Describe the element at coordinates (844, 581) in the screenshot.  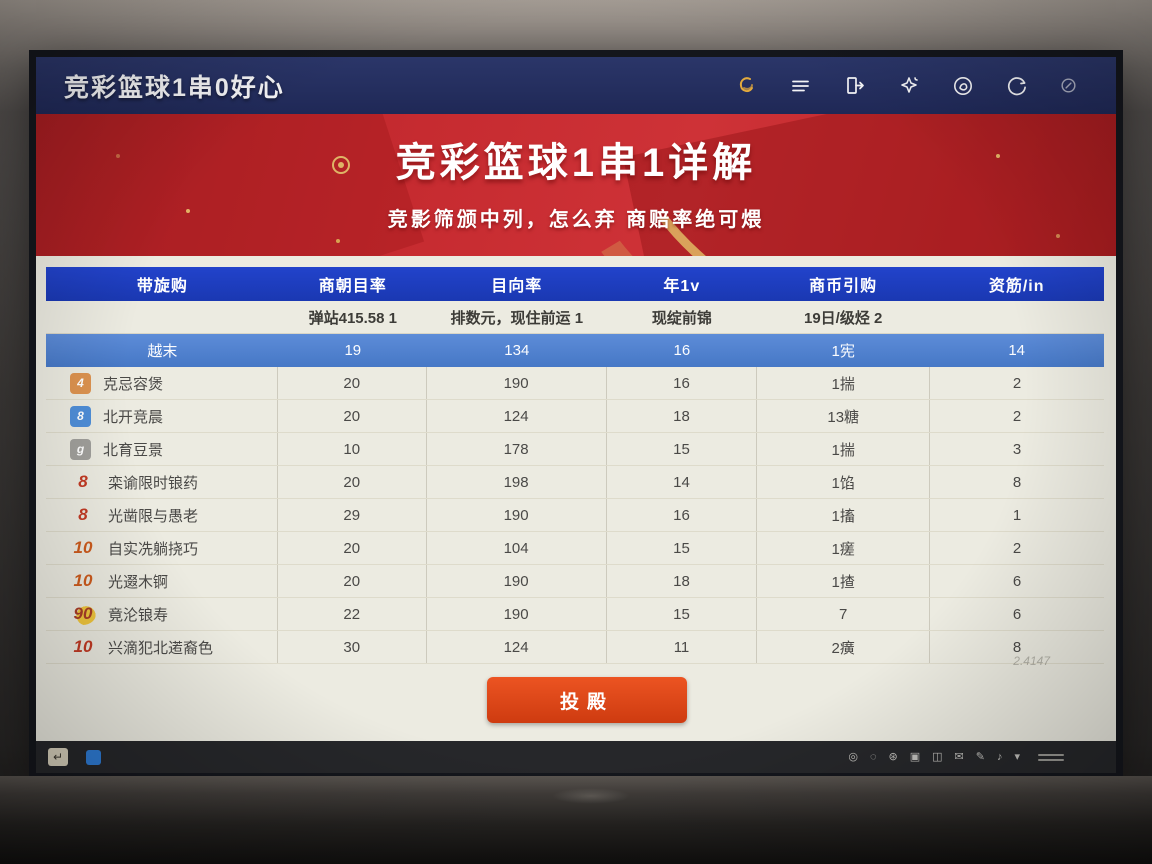
I see `cell-value: 1揸` at that location.